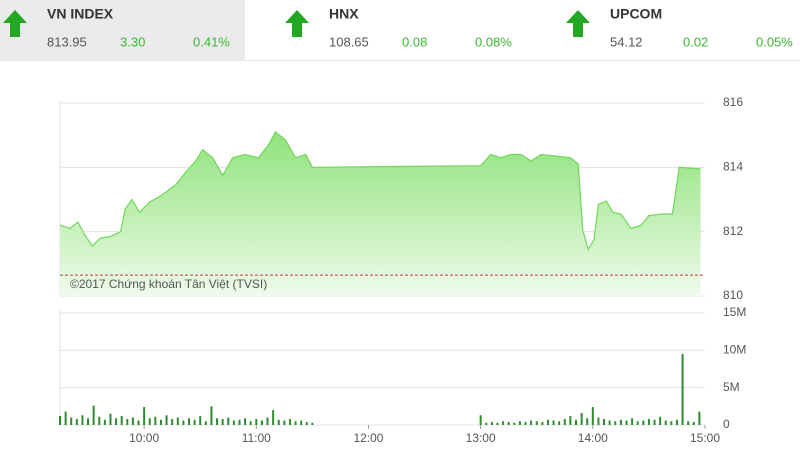  What do you see at coordinates (733, 102) in the screenshot?
I see `y-tick-label: 816` at bounding box center [733, 102].